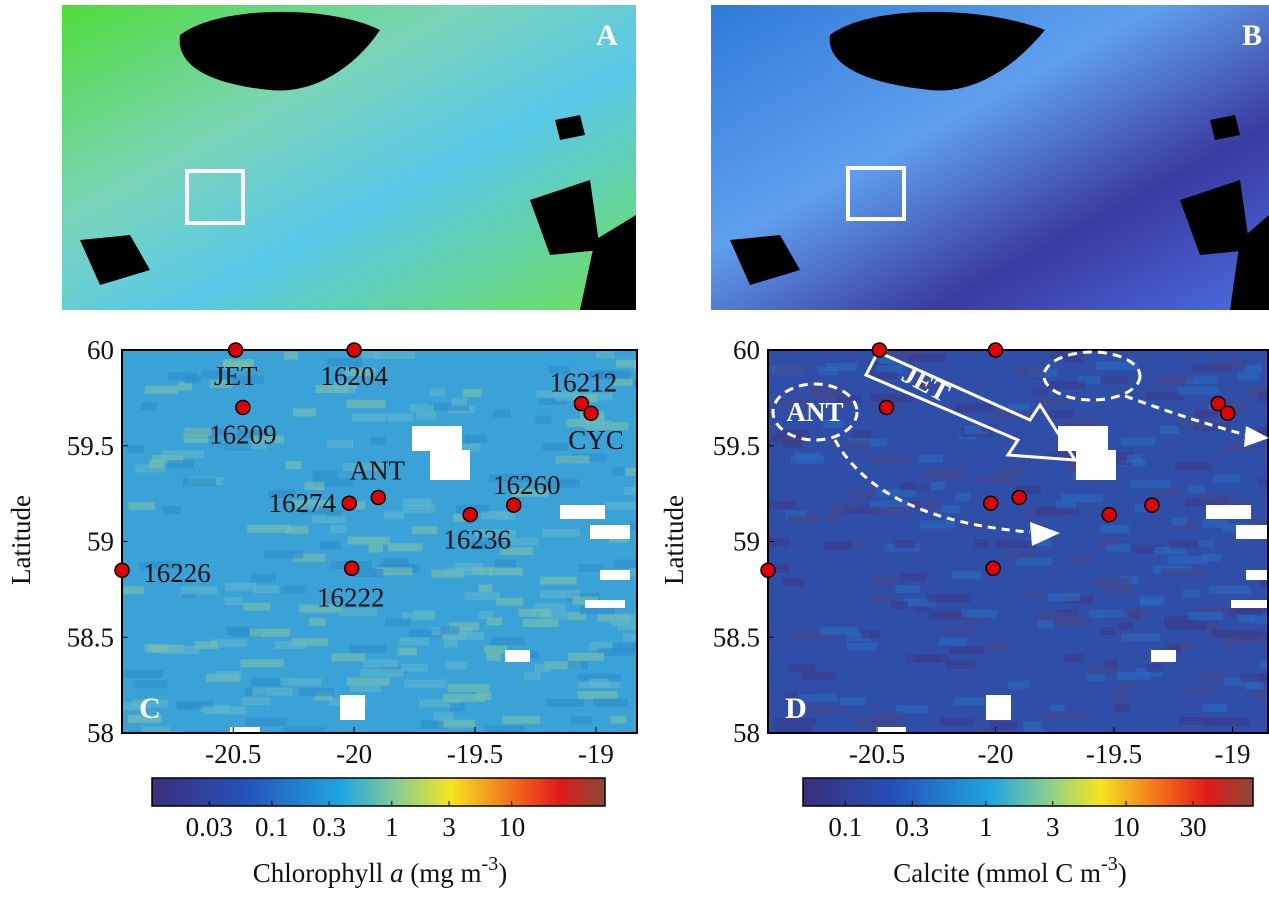 This screenshot has width=1269, height=898. Describe the element at coordinates (596, 440) in the screenshot. I see `station-label: CYC` at that location.